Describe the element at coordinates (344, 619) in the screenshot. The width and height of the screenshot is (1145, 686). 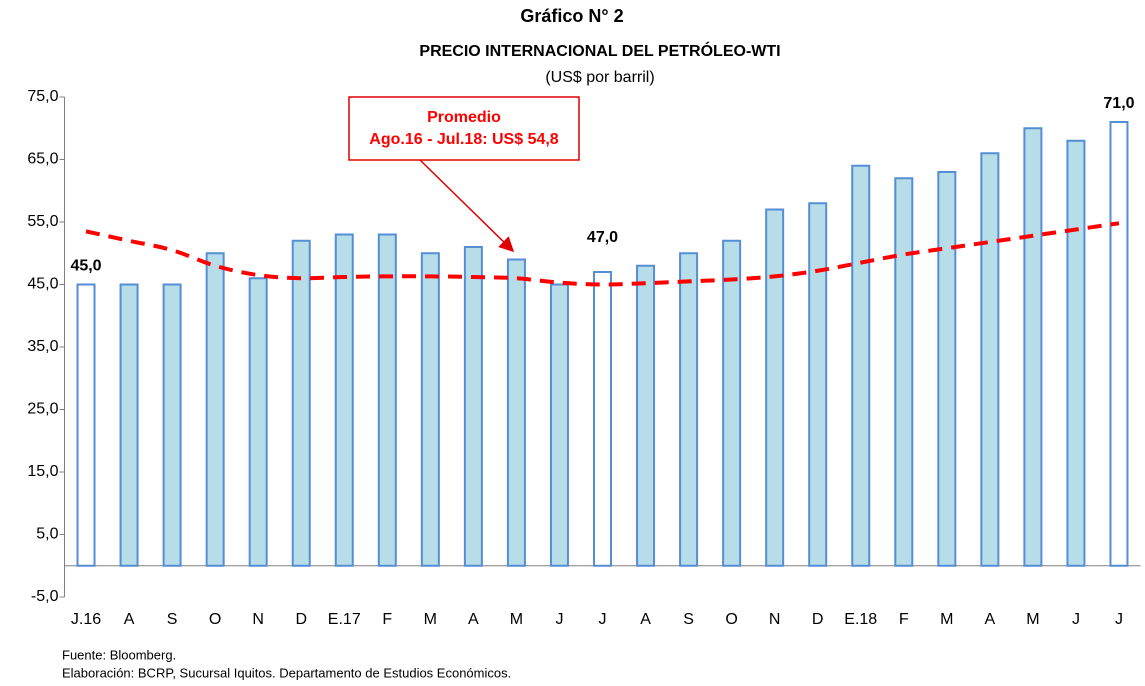
I see `x-tick-label: E.17` at that location.